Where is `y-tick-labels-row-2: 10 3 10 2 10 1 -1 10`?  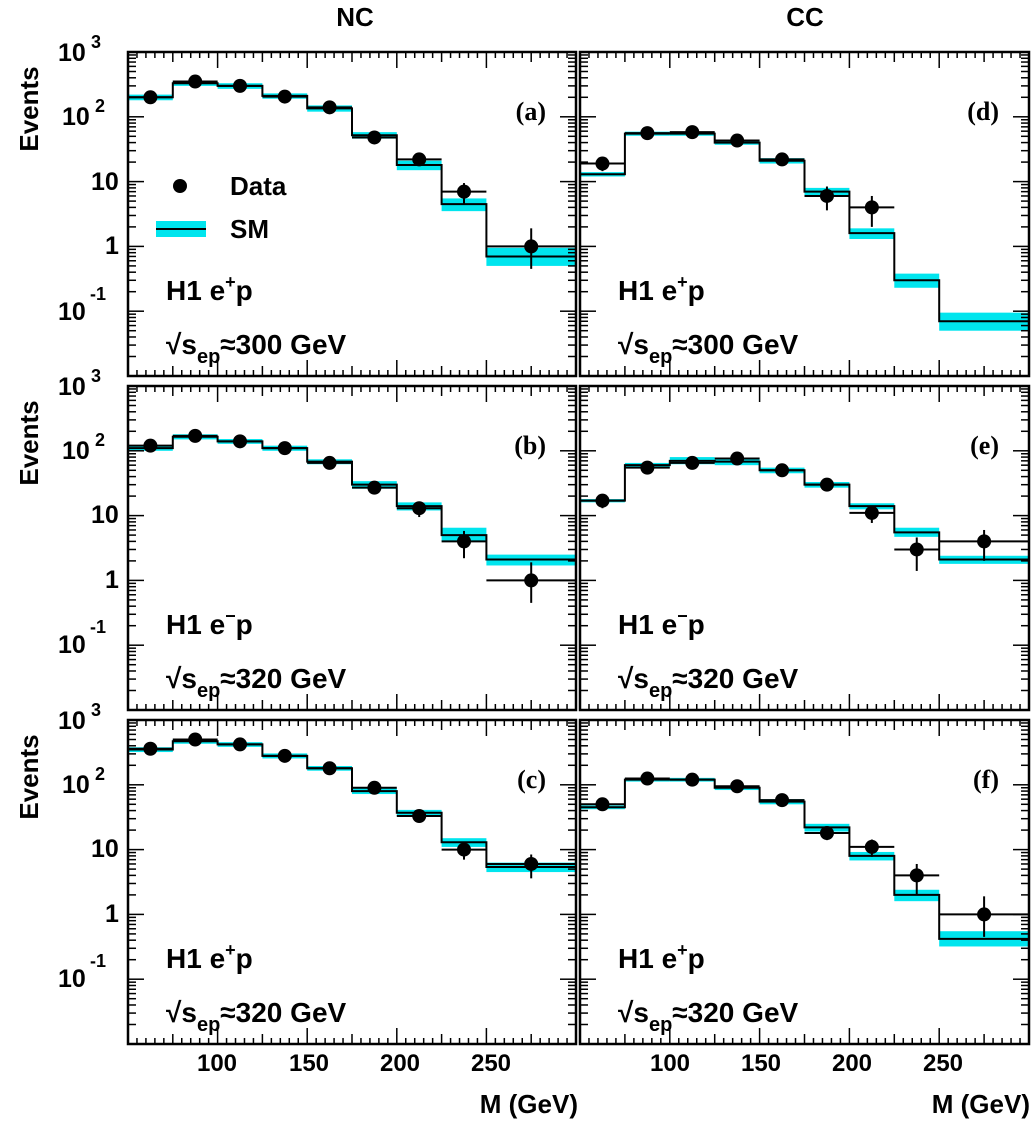 y-tick-labels-row-2: 10 3 10 2 10 1 -1 10 is located at coordinates (88, 512).